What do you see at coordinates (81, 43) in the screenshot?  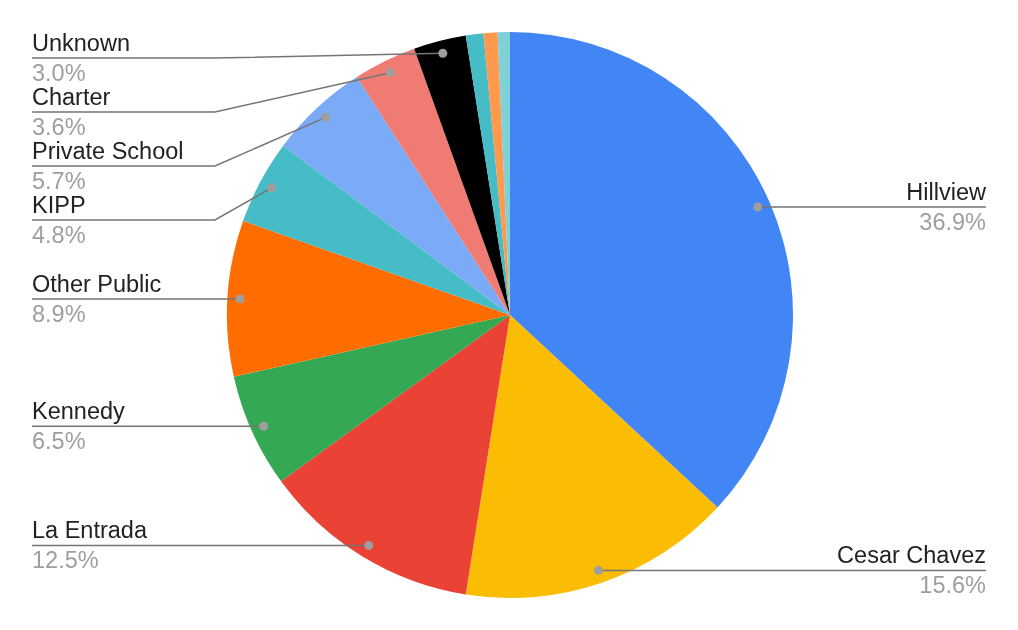 I see `slice-label: Unknown` at bounding box center [81, 43].